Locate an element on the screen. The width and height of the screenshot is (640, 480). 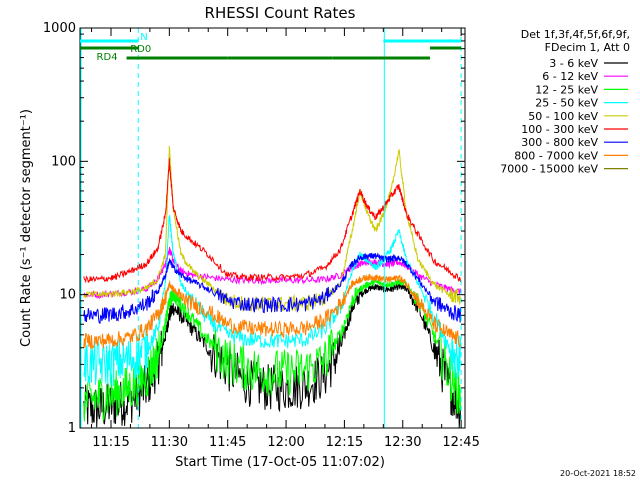
legend-entry-label: 25 - 50 keV is located at coordinates (566, 103).